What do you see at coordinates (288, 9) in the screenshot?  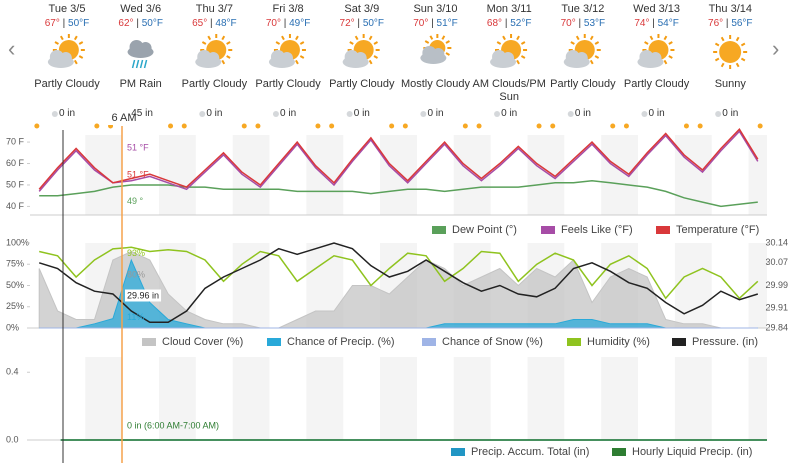 I see `day-name: Fri 3/8` at bounding box center [288, 9].